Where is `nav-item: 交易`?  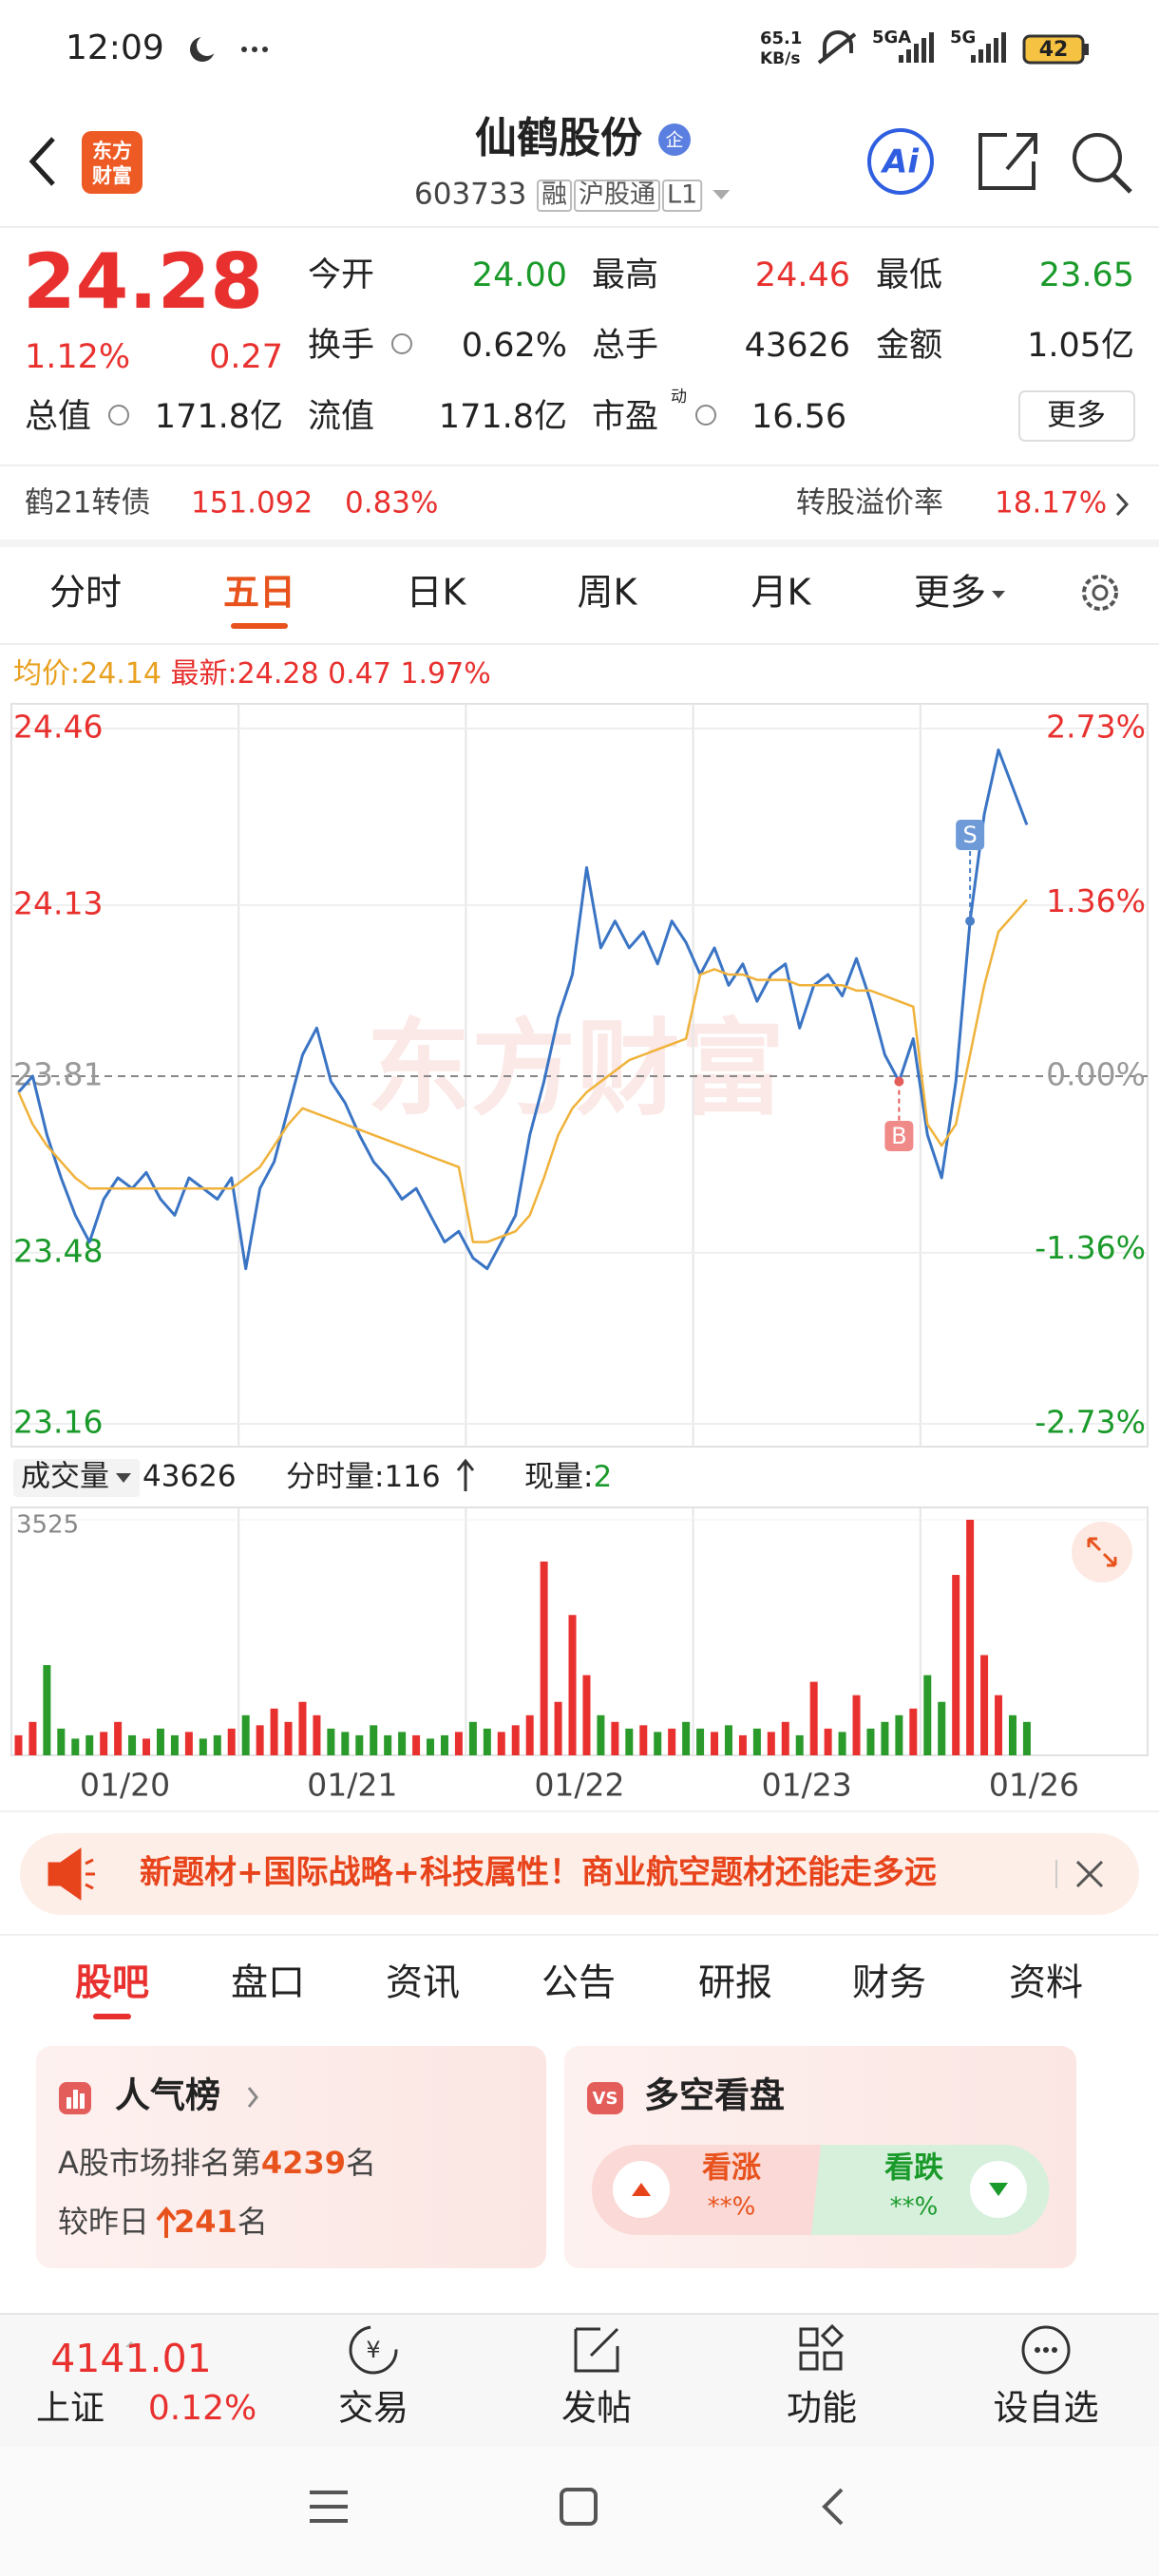
nav-item: 交易 is located at coordinates (373, 2408).